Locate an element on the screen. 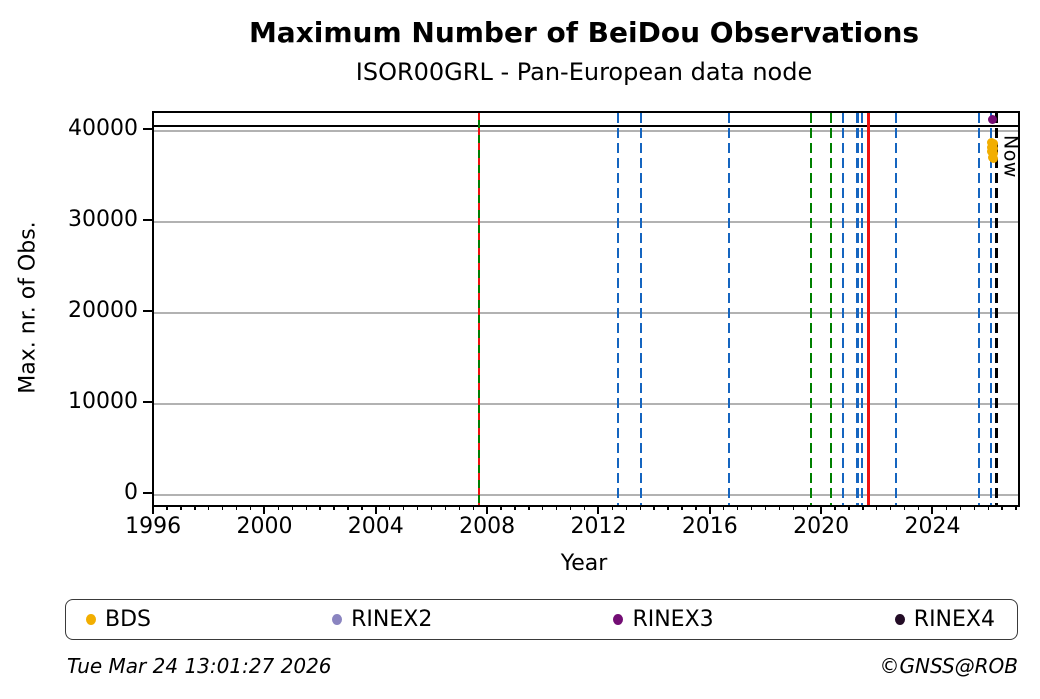  legend-item-bds: BDS is located at coordinates (118, 619).